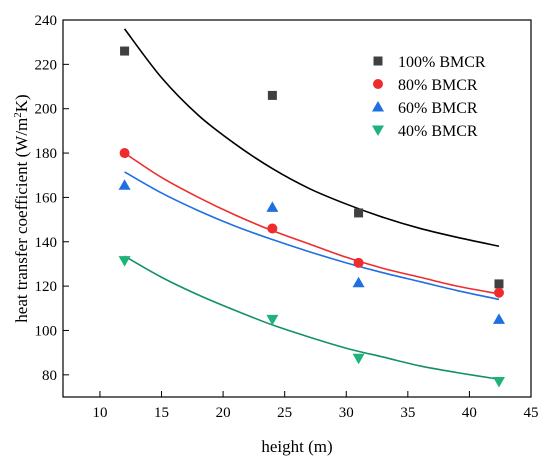 This screenshot has height=460, width=550. Describe the element at coordinates (429, 97) in the screenshot. I see `legend: 100% BMCR 80% BMCR 60% BMCR 40% BMCR` at that location.